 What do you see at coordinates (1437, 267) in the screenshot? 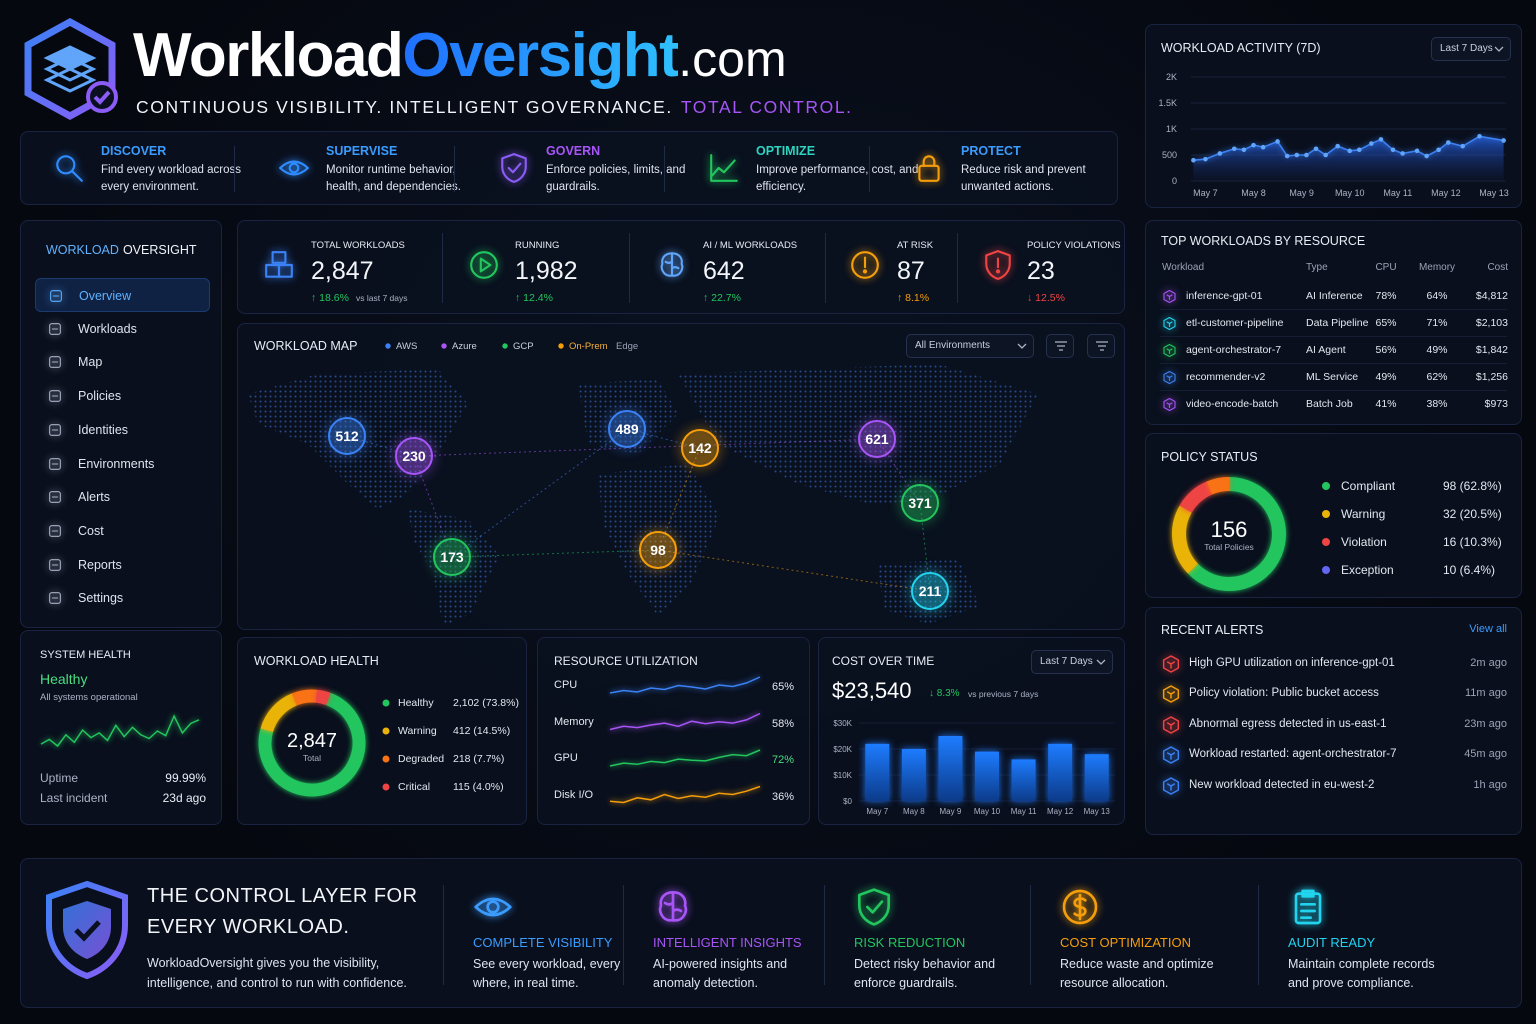
I see `column-header: Memory` at bounding box center [1437, 267].